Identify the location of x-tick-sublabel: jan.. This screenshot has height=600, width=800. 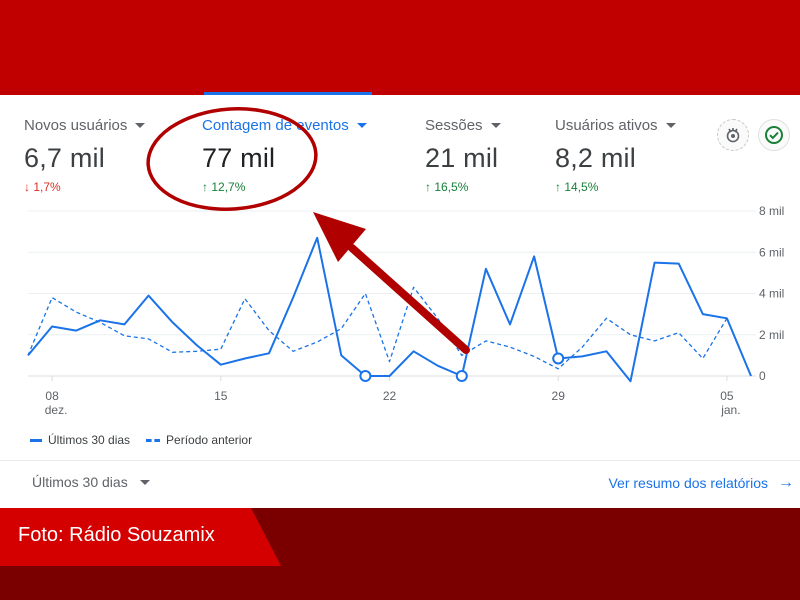
(730, 410).